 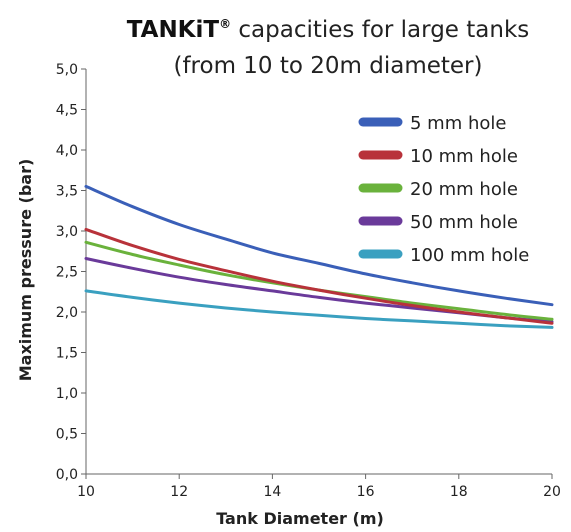 I want to click on chart-title-line2: (from 10 to 20m diameter), so click(x=327, y=66).